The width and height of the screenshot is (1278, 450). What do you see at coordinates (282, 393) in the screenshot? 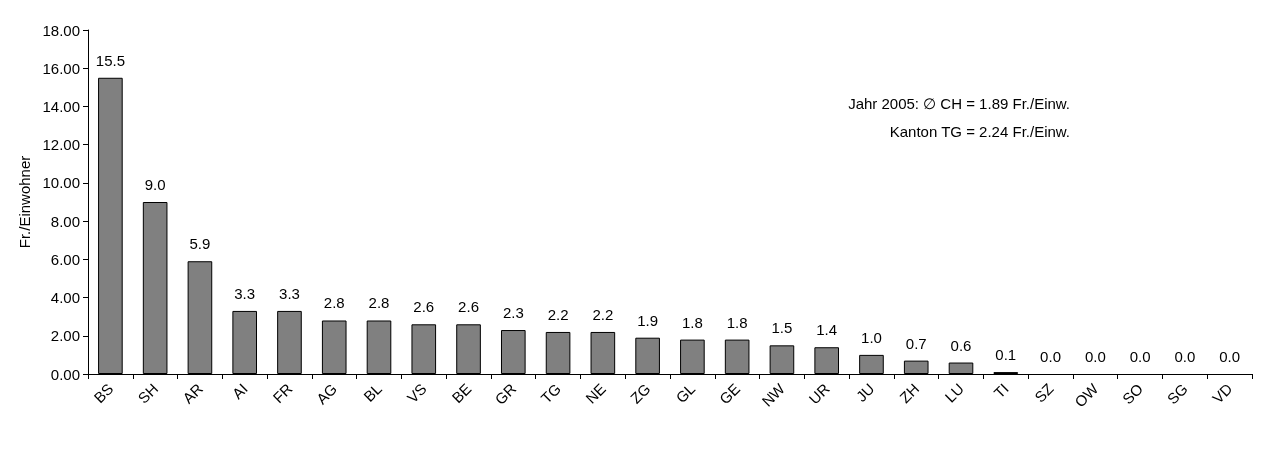
I see `x-tick-label: FR` at bounding box center [282, 393].